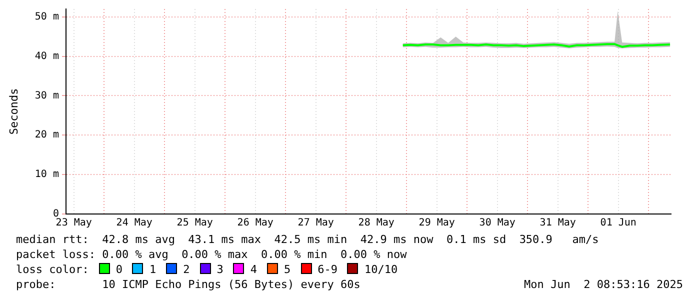  What do you see at coordinates (328, 269) in the screenshot?
I see `legend-label: 6-9` at bounding box center [328, 269].